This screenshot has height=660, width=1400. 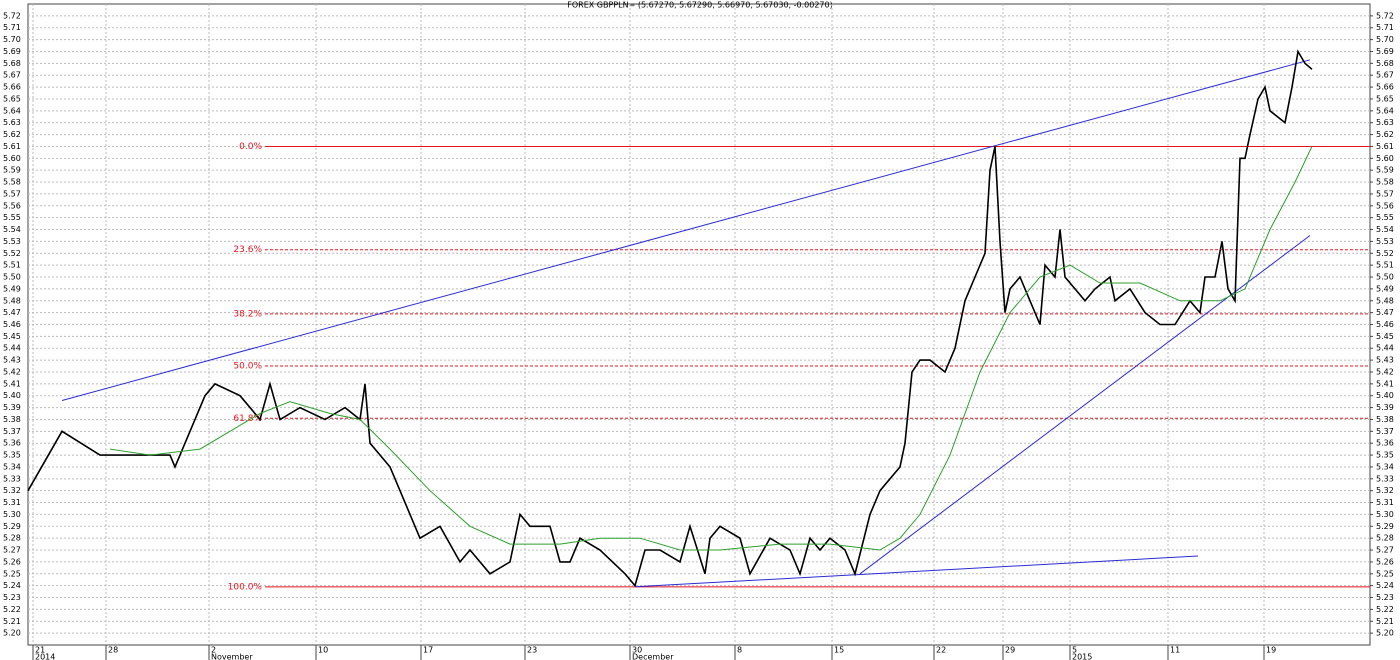 What do you see at coordinates (40, 650) in the screenshot?
I see `x-tick-label: 21` at bounding box center [40, 650].